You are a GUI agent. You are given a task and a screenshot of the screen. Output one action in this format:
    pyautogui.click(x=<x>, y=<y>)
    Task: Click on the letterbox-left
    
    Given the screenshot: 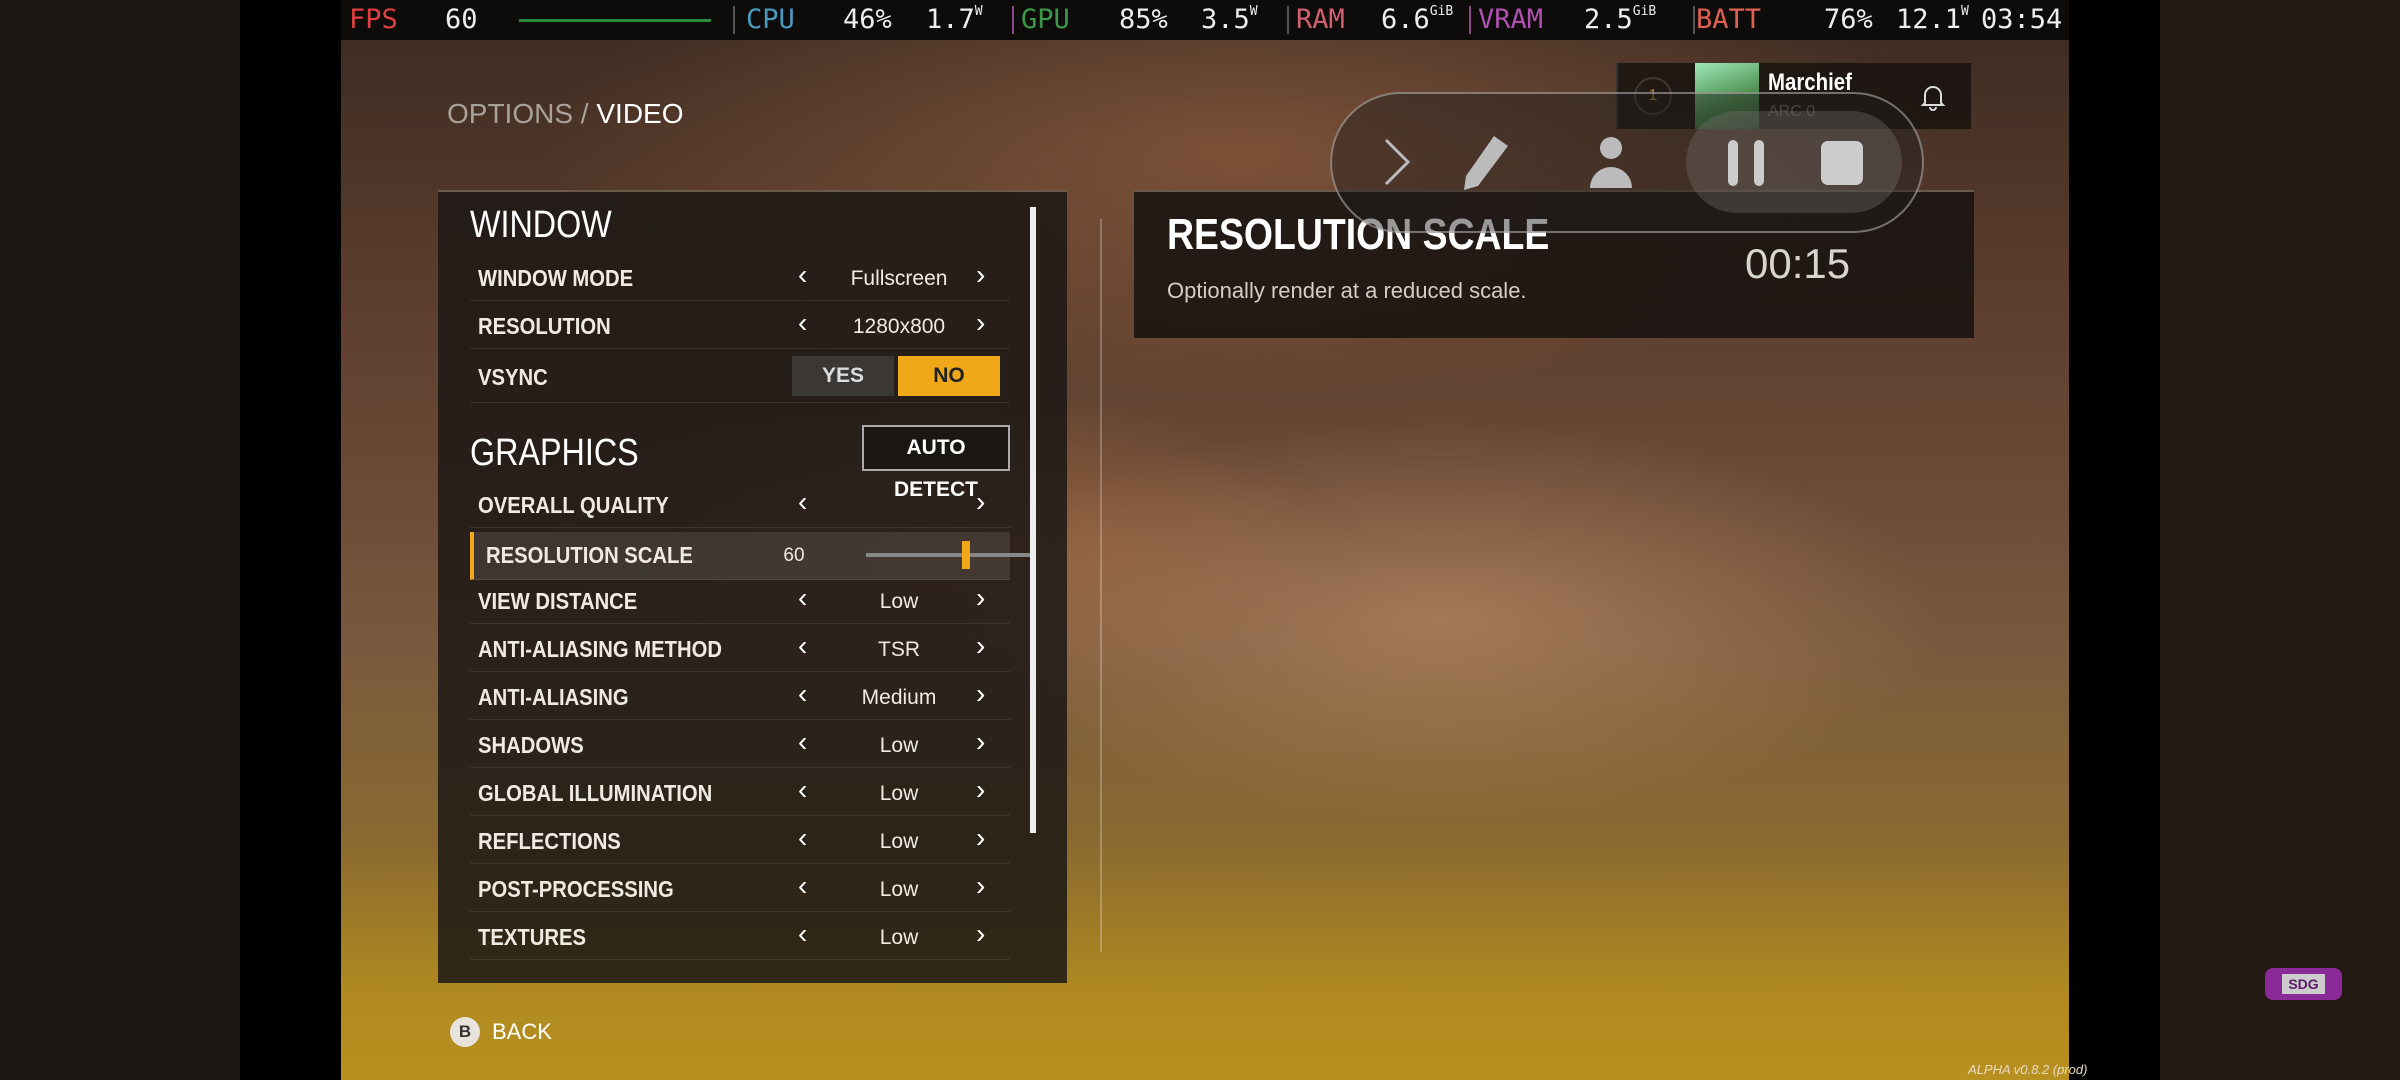 What is the action you would take?
    pyautogui.click(x=120, y=540)
    